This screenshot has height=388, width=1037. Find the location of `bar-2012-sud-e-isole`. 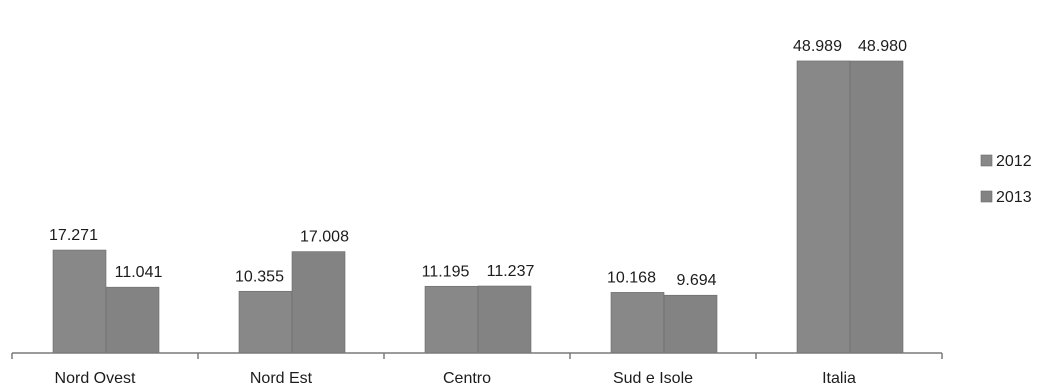

bar-2012-sud-e-isole is located at coordinates (637, 323).